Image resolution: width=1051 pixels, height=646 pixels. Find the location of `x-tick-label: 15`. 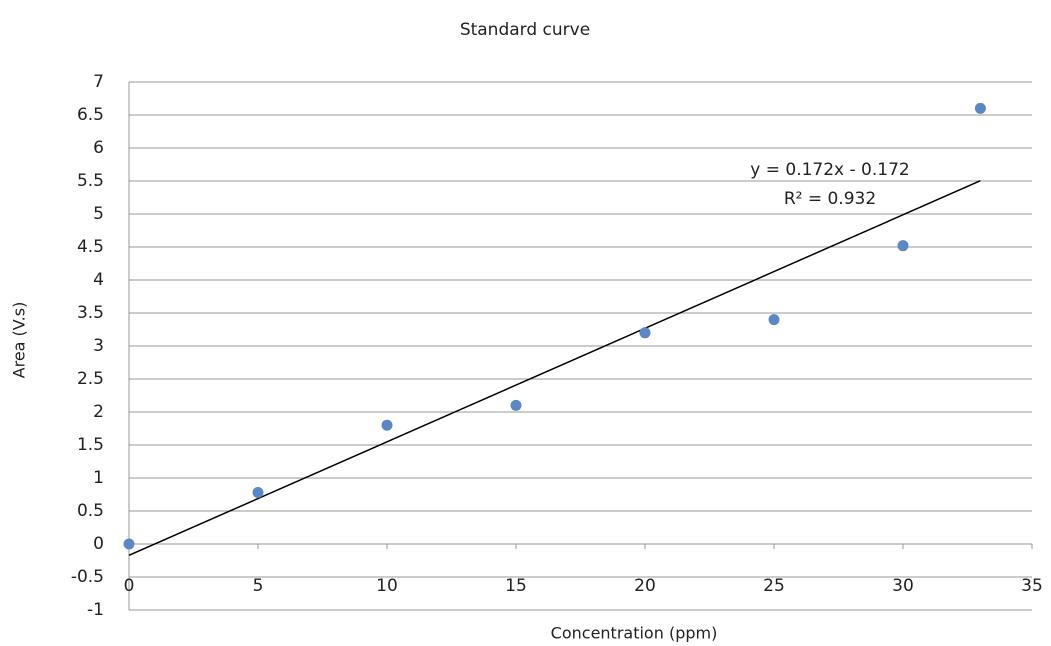

x-tick-label: 15 is located at coordinates (516, 586).